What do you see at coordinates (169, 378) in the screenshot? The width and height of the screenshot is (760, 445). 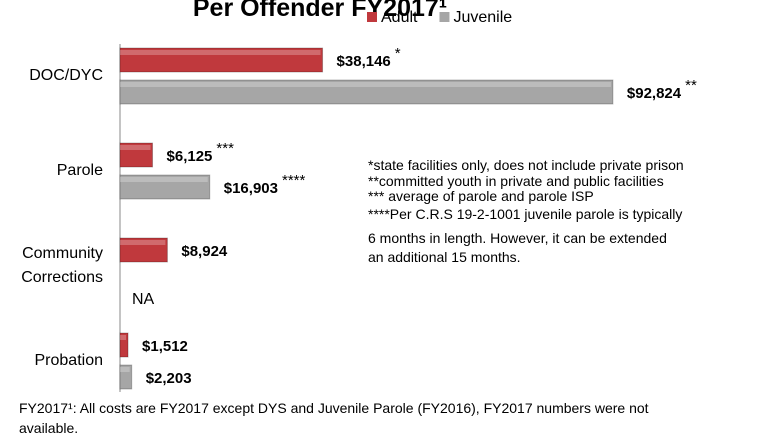 I see `value-label: $2,203` at bounding box center [169, 378].